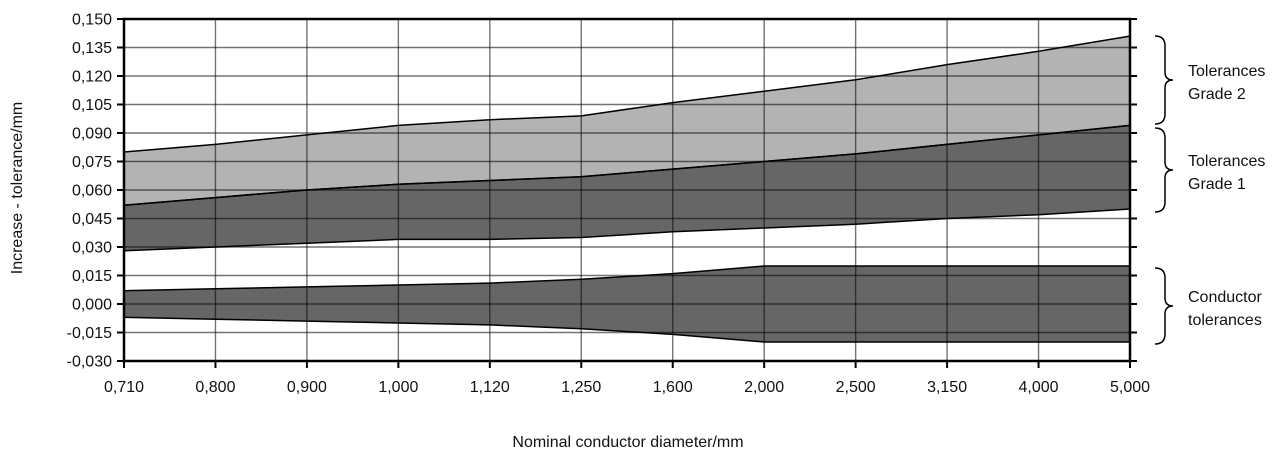  What do you see at coordinates (947, 387) in the screenshot?
I see `x-tick-label: 3,150` at bounding box center [947, 387].